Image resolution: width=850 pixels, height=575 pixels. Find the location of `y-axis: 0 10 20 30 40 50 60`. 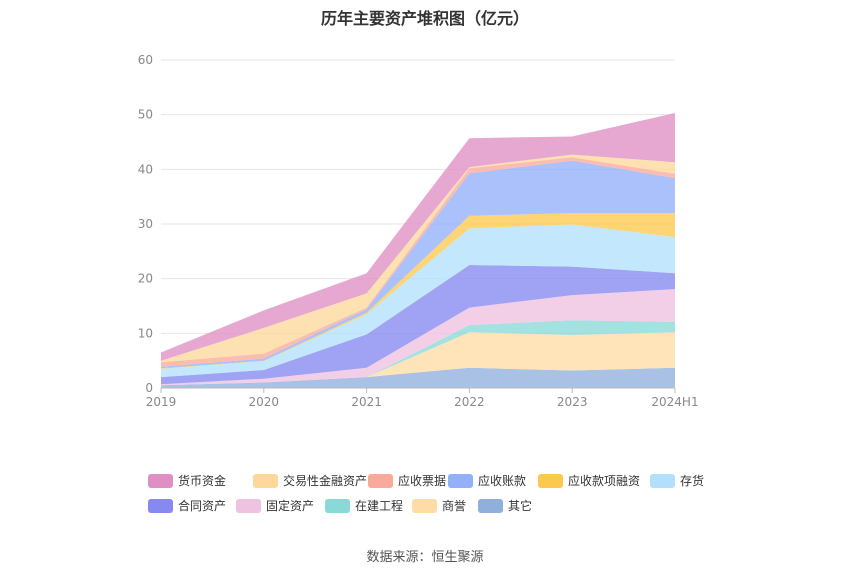

y-axis: 0 10 20 30 40 50 60 is located at coordinates (145, 224).